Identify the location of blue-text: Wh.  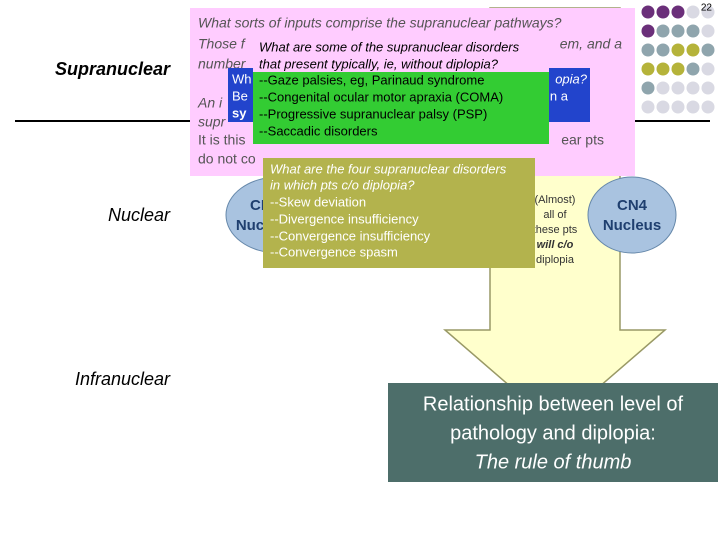
(242, 78).